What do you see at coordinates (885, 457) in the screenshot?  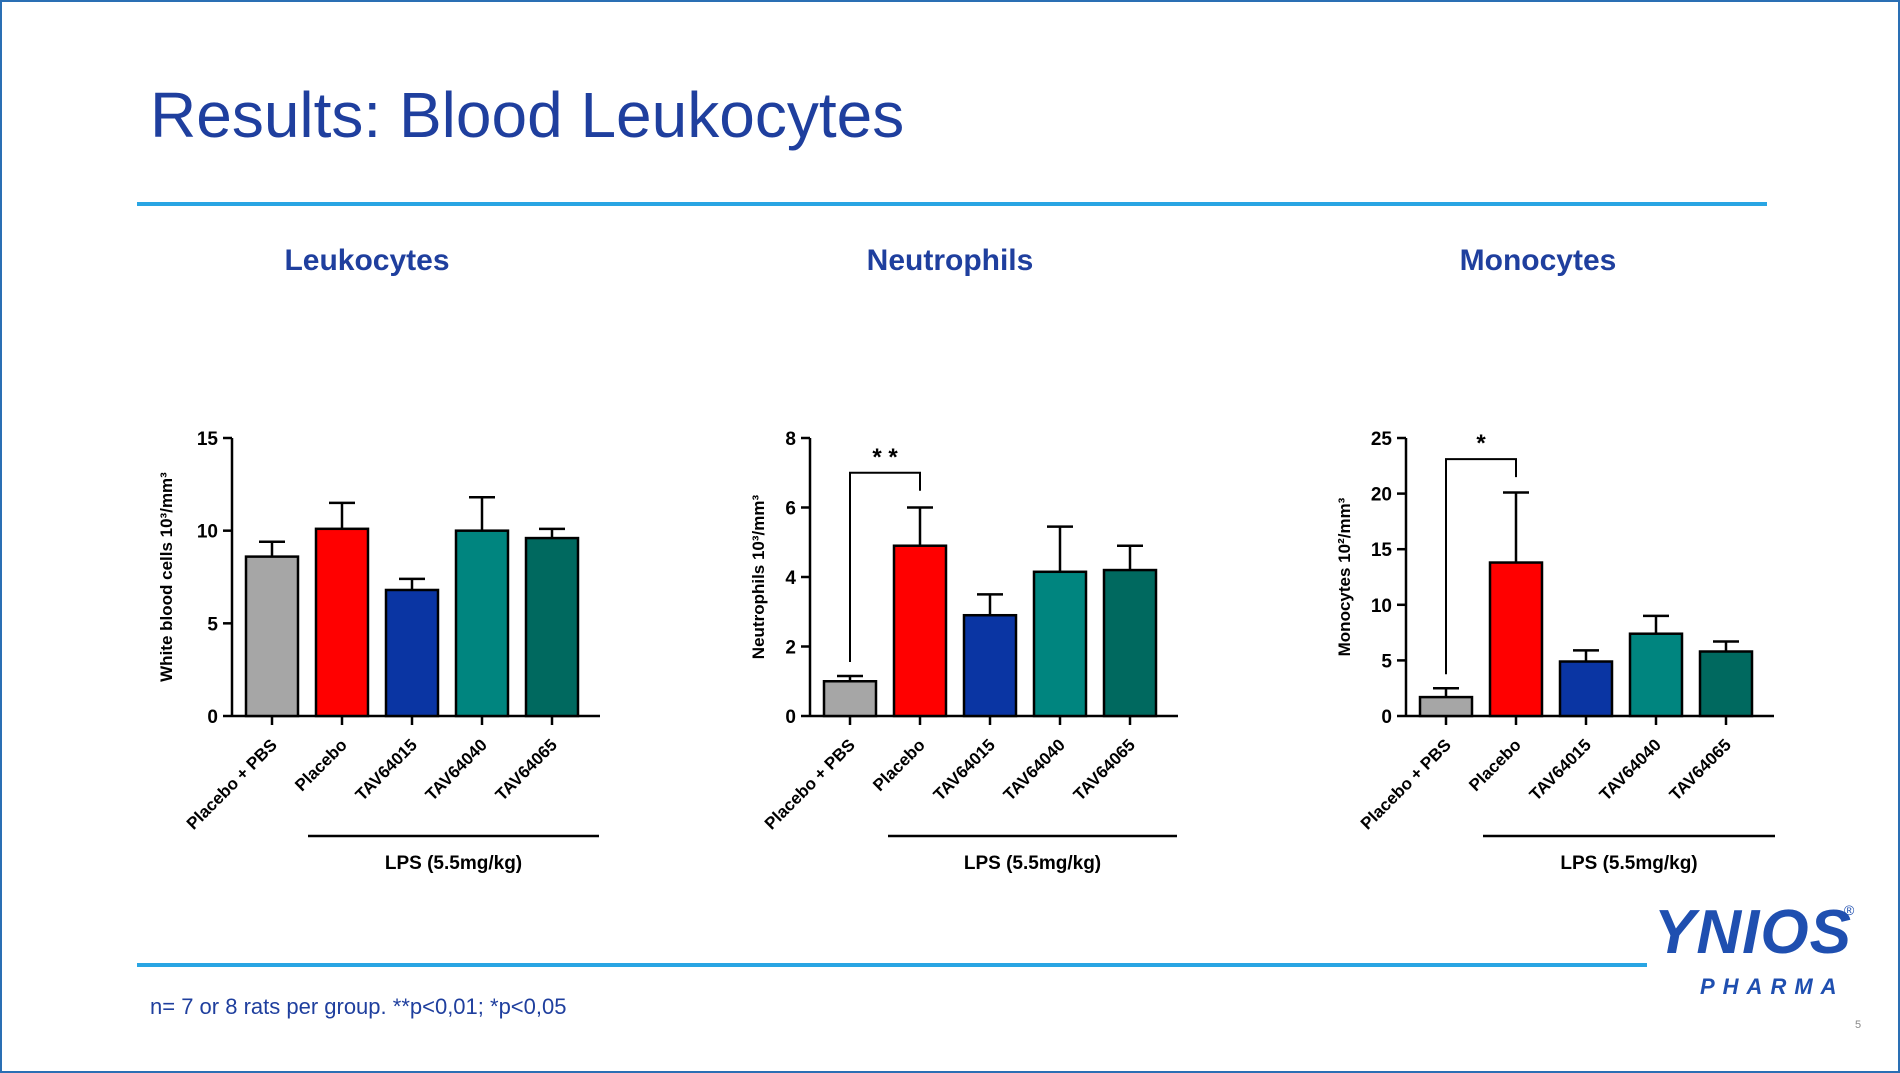 I see `significance-label: * *` at bounding box center [885, 457].